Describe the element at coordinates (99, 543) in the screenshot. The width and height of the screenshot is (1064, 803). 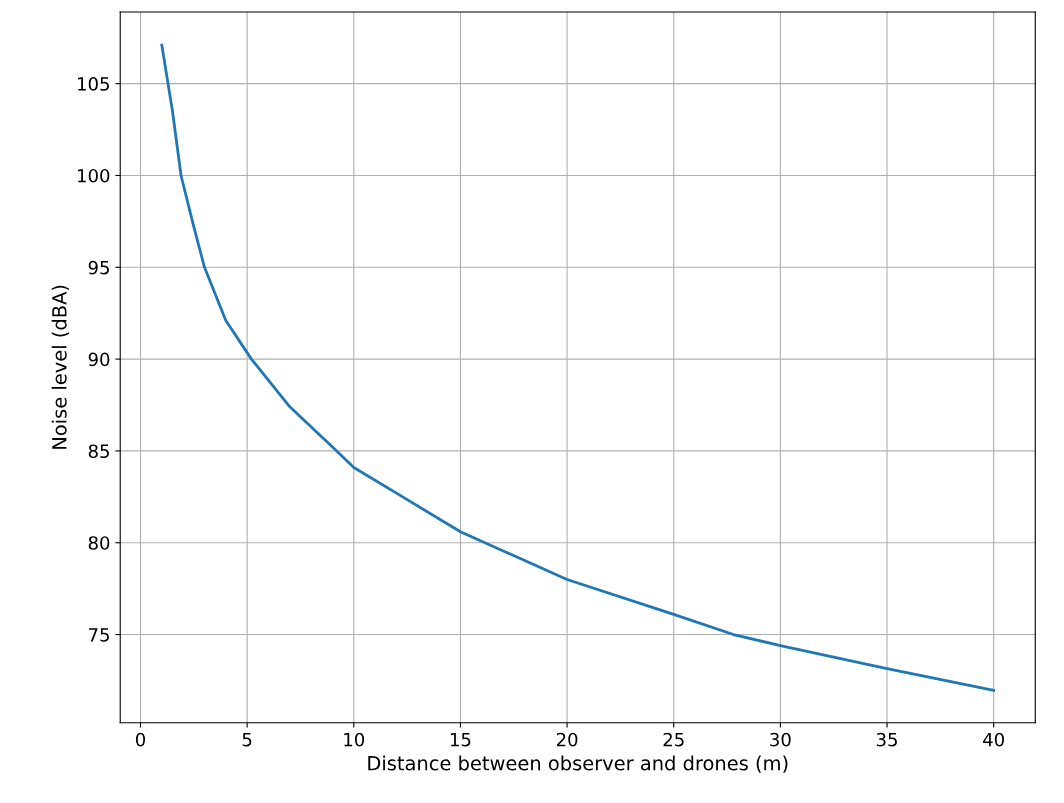
I see `y-tick-label: 80` at that location.